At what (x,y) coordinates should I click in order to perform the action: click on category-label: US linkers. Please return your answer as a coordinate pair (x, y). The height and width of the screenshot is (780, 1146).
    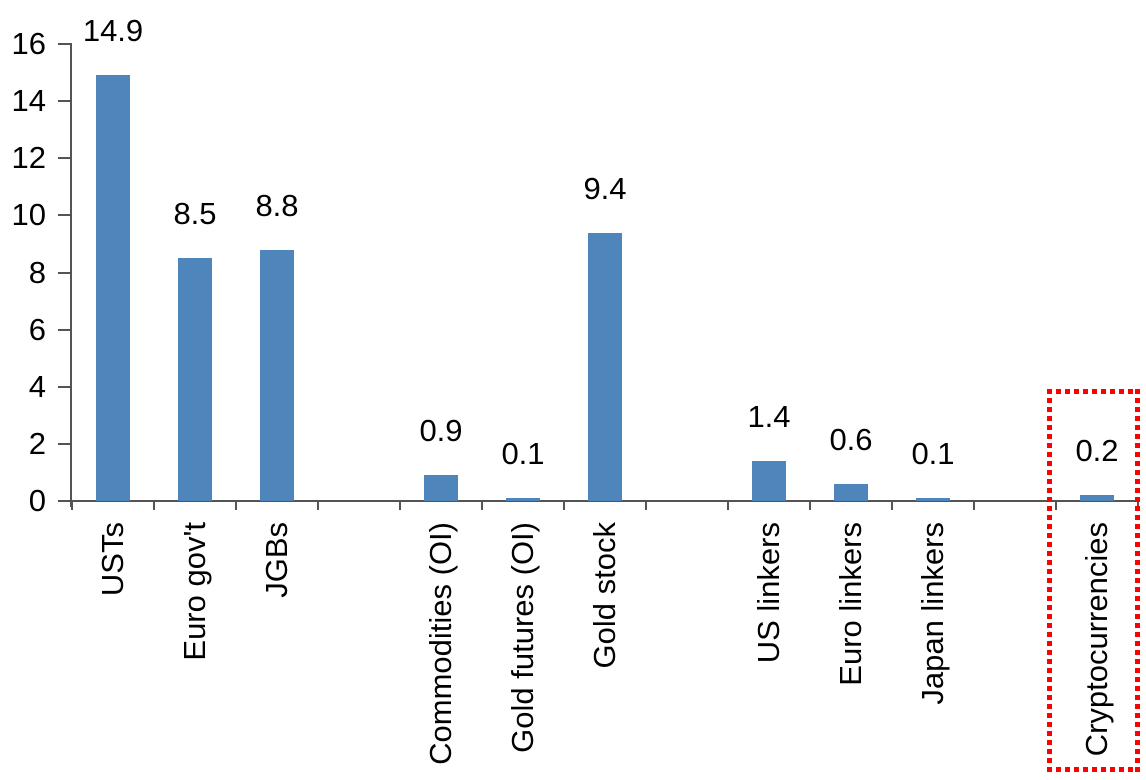
    Looking at the image, I should click on (768, 593).